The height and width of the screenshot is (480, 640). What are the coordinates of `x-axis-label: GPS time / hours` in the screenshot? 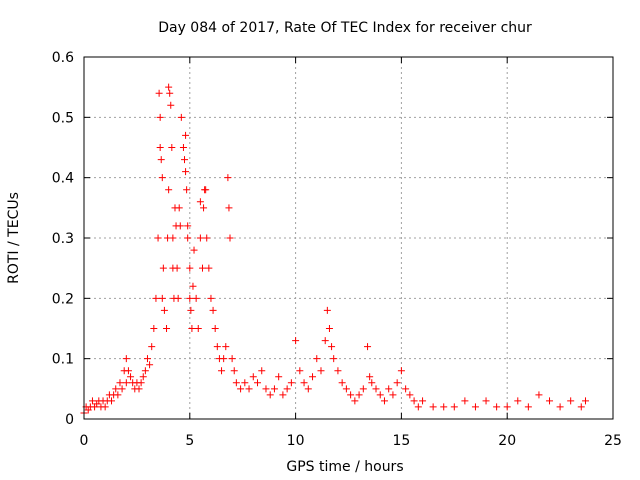 It's located at (344, 467).